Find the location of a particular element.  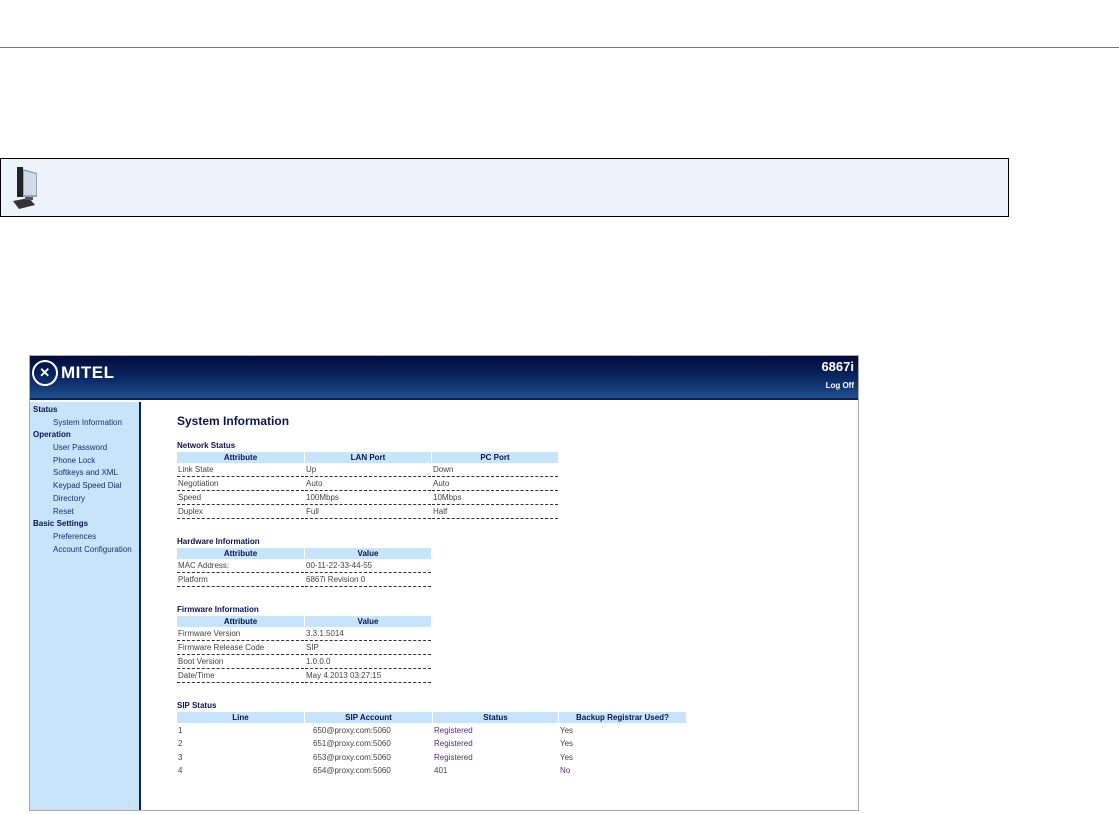

table-cell: Full is located at coordinates (368, 512).